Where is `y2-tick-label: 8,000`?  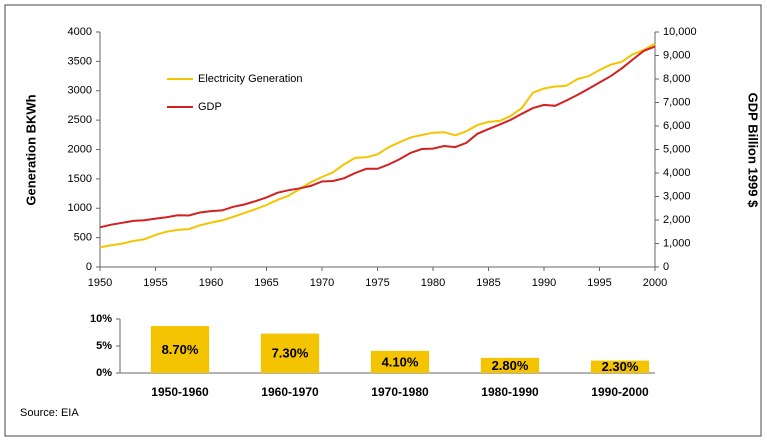 y2-tick-label: 8,000 is located at coordinates (677, 79).